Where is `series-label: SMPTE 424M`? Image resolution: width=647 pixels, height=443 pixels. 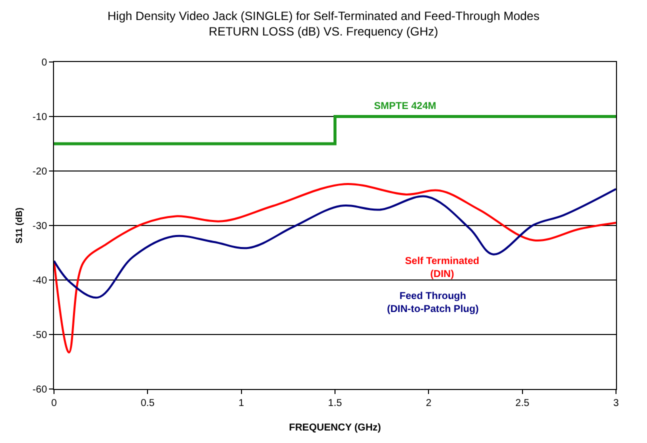
series-label: SMPTE 424M is located at coordinates (405, 106).